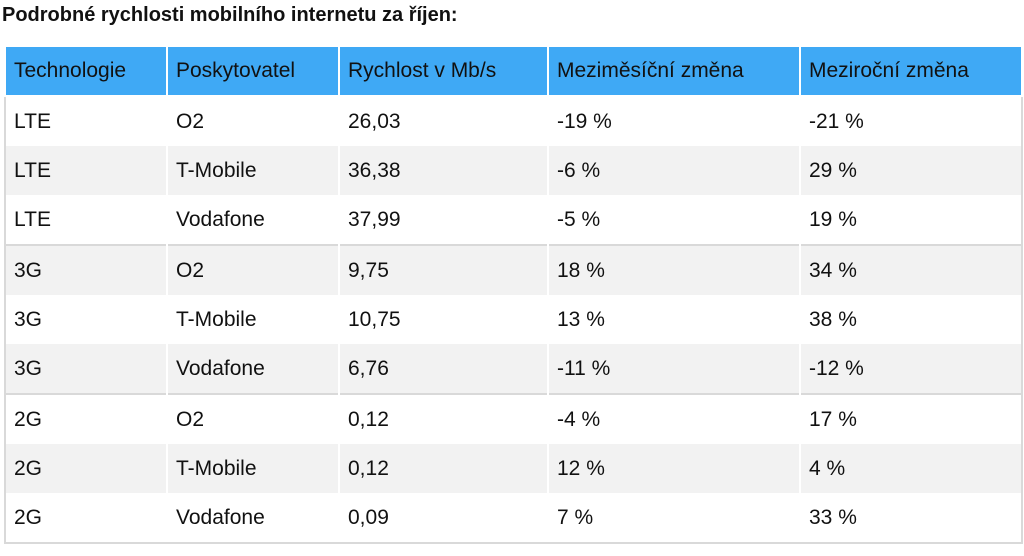 The height and width of the screenshot is (556, 1024). I want to click on cell-yearly-change: -21 %, so click(911, 121).